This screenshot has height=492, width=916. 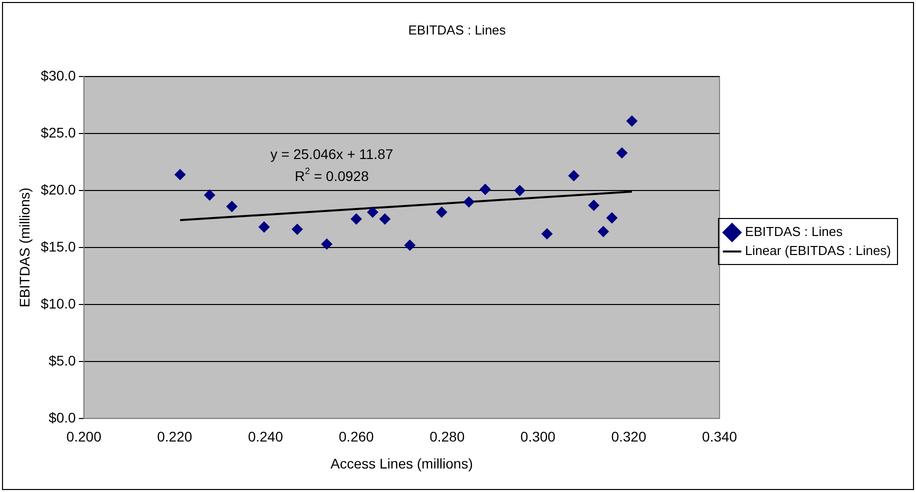 I want to click on y-tick-label: $5.0, so click(x=62, y=360).